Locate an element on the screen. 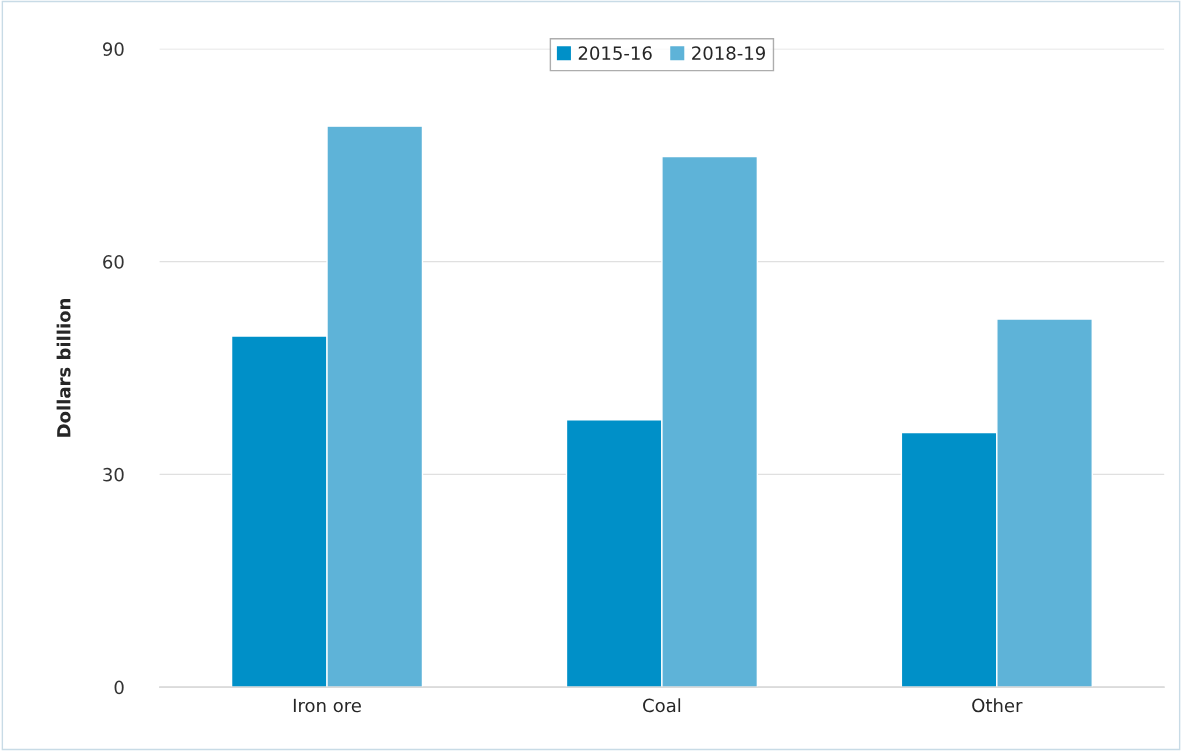 The height and width of the screenshot is (751, 1182). x-tick-label: Coal is located at coordinates (662, 705).